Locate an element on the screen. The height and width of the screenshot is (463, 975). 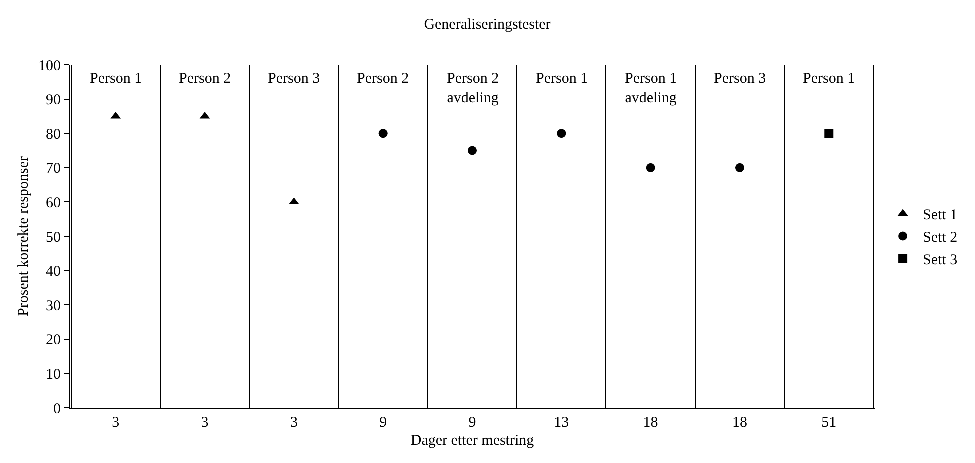
legend-label: Sett 1 is located at coordinates (940, 216).